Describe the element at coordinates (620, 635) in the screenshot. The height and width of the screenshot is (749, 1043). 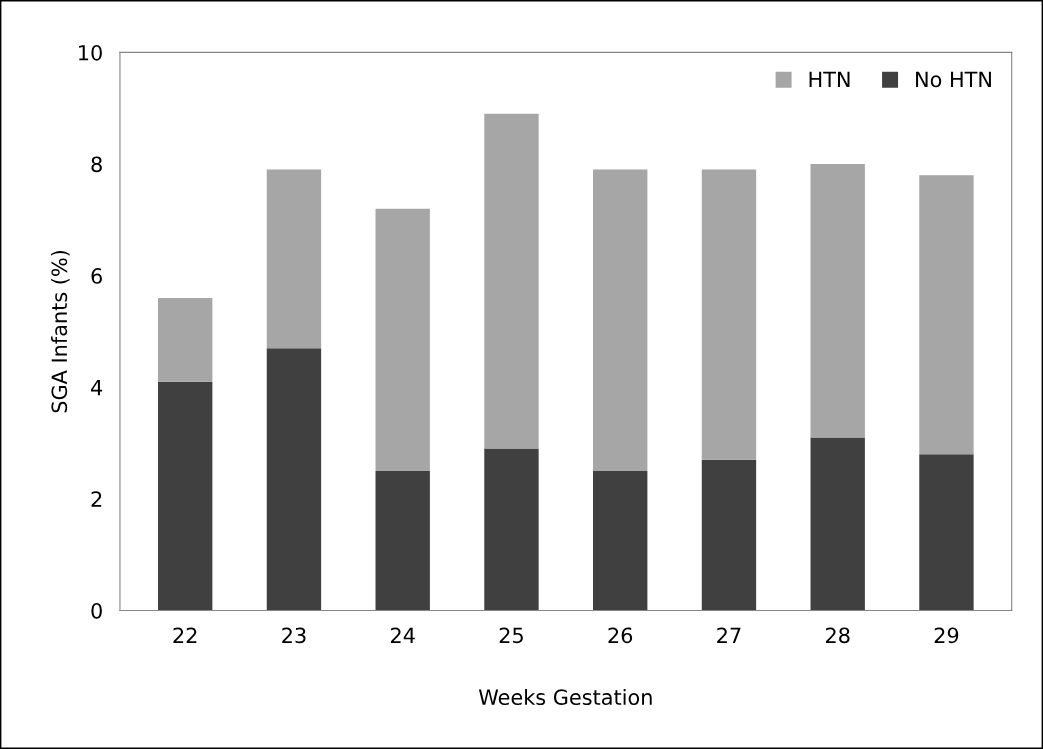
I see `x-tick-label: 26` at that location.